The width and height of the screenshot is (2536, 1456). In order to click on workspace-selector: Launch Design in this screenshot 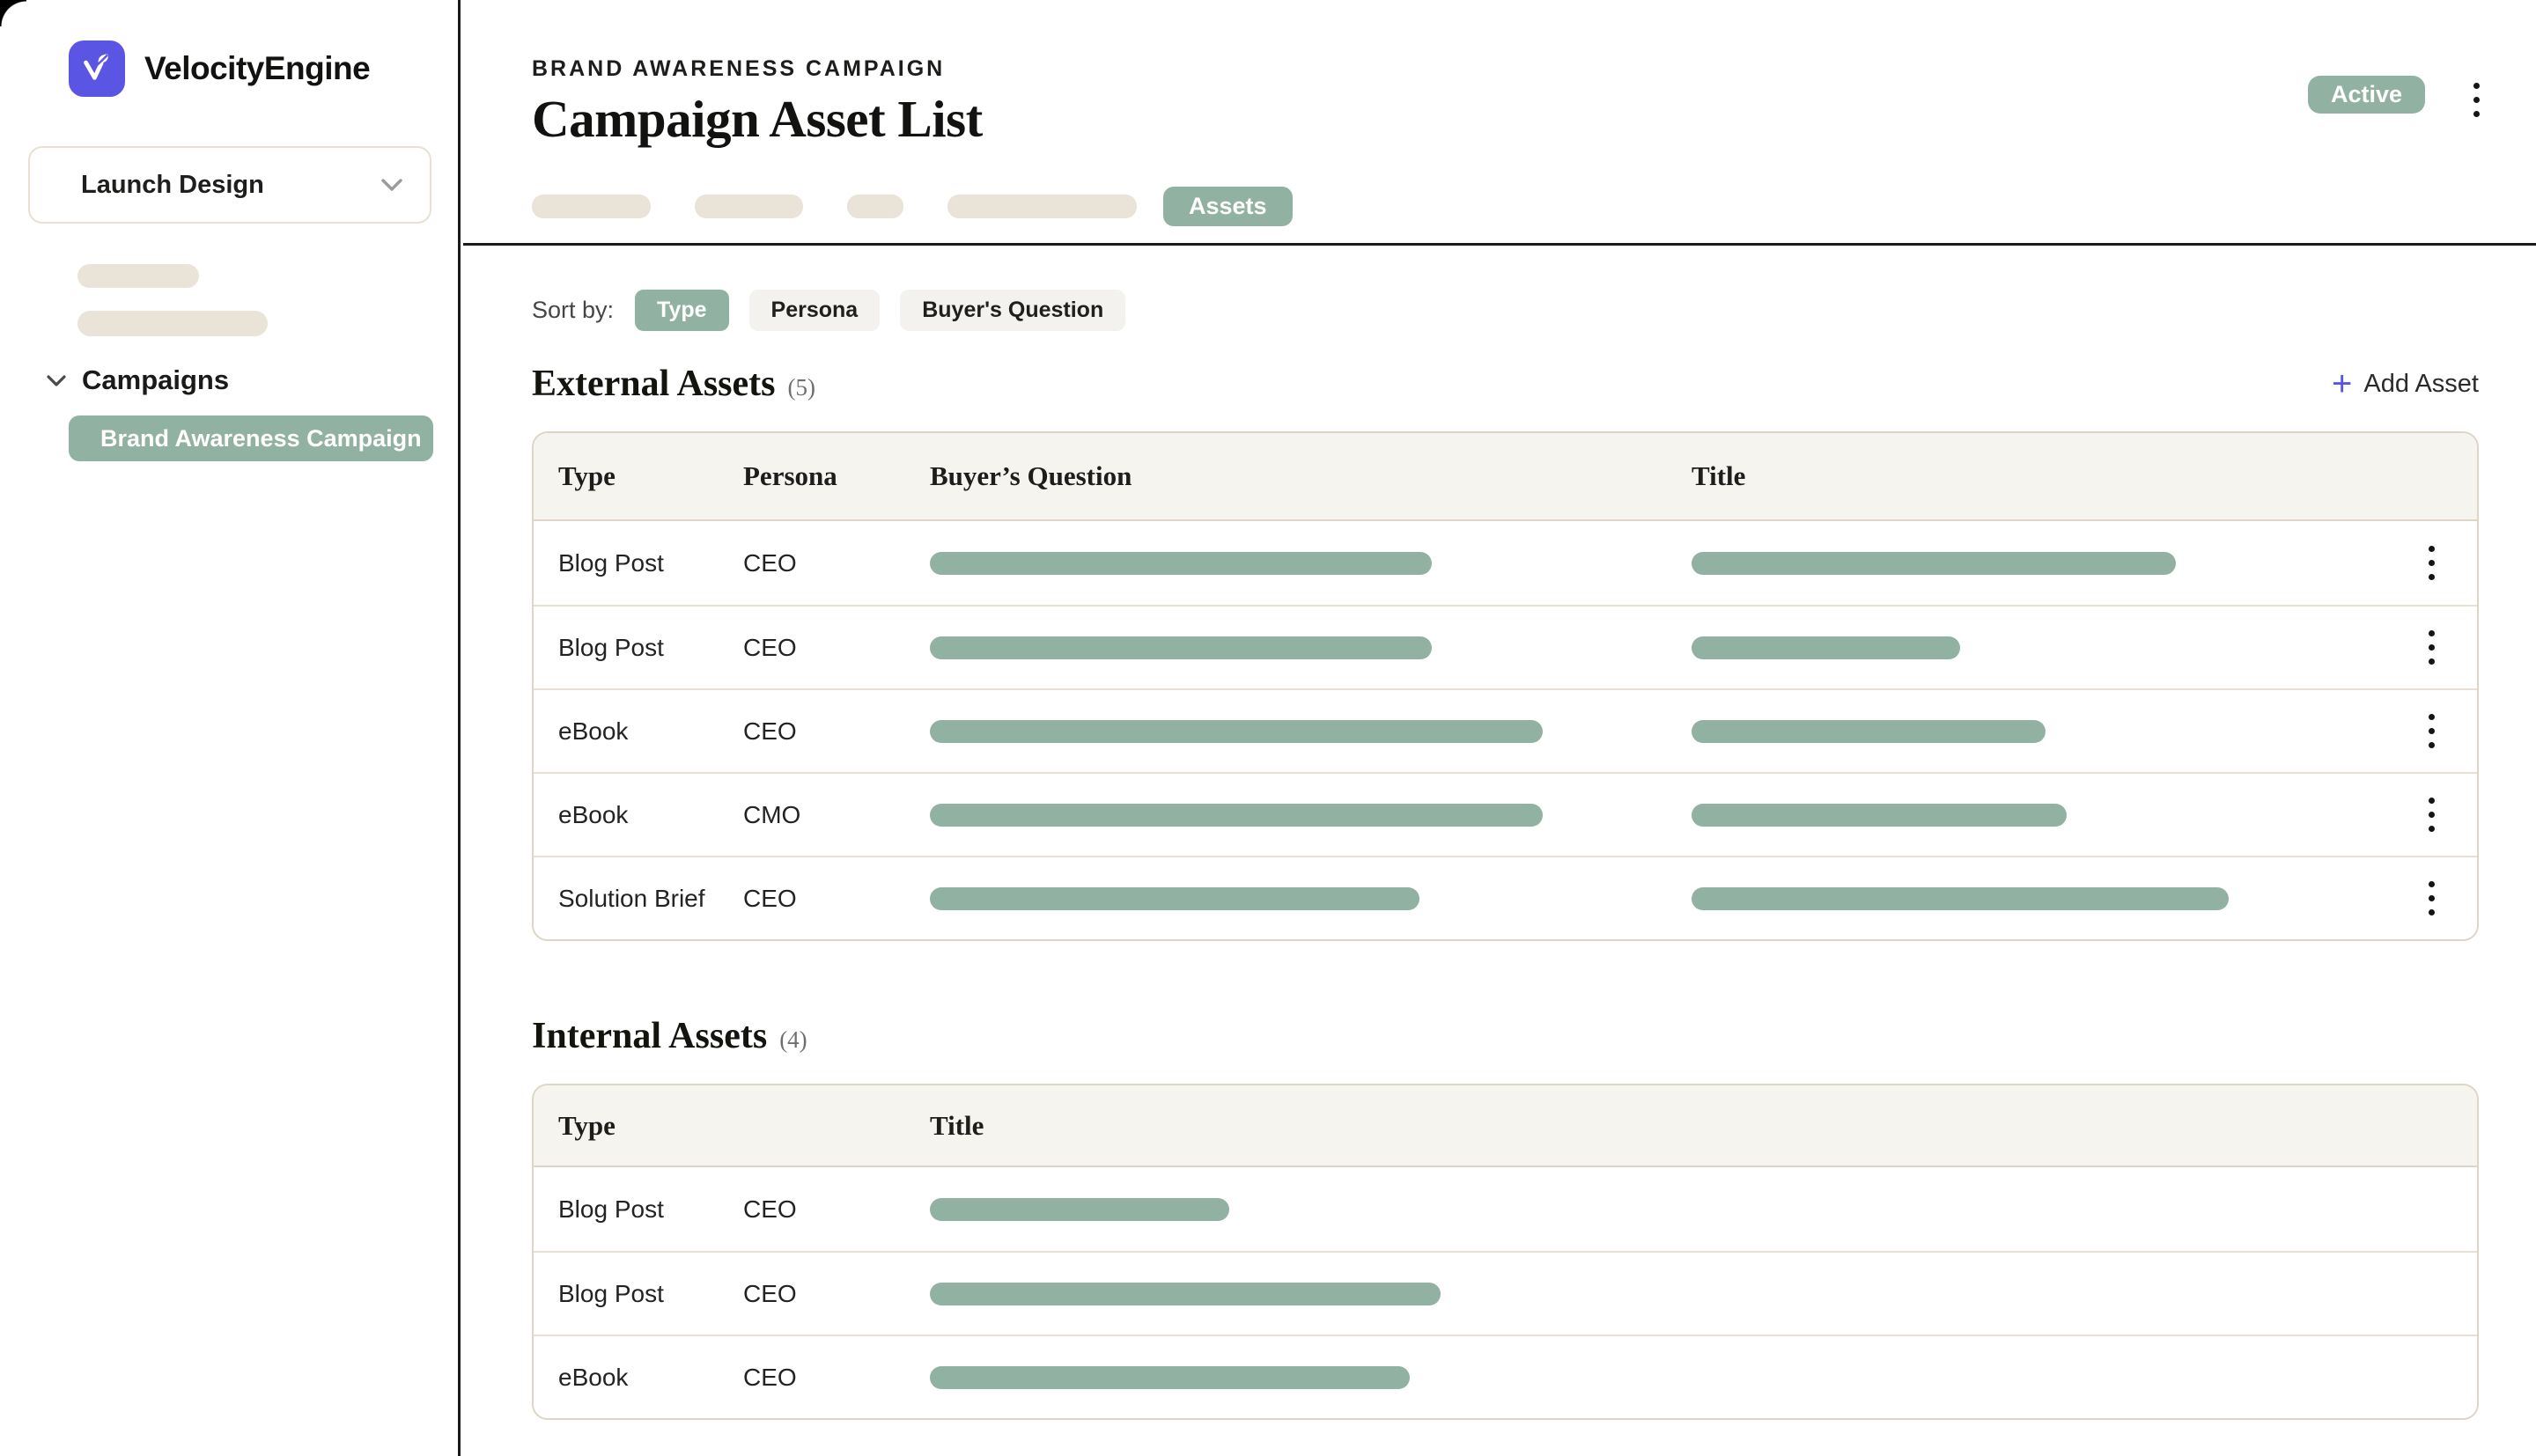, I will do `click(229, 185)`.